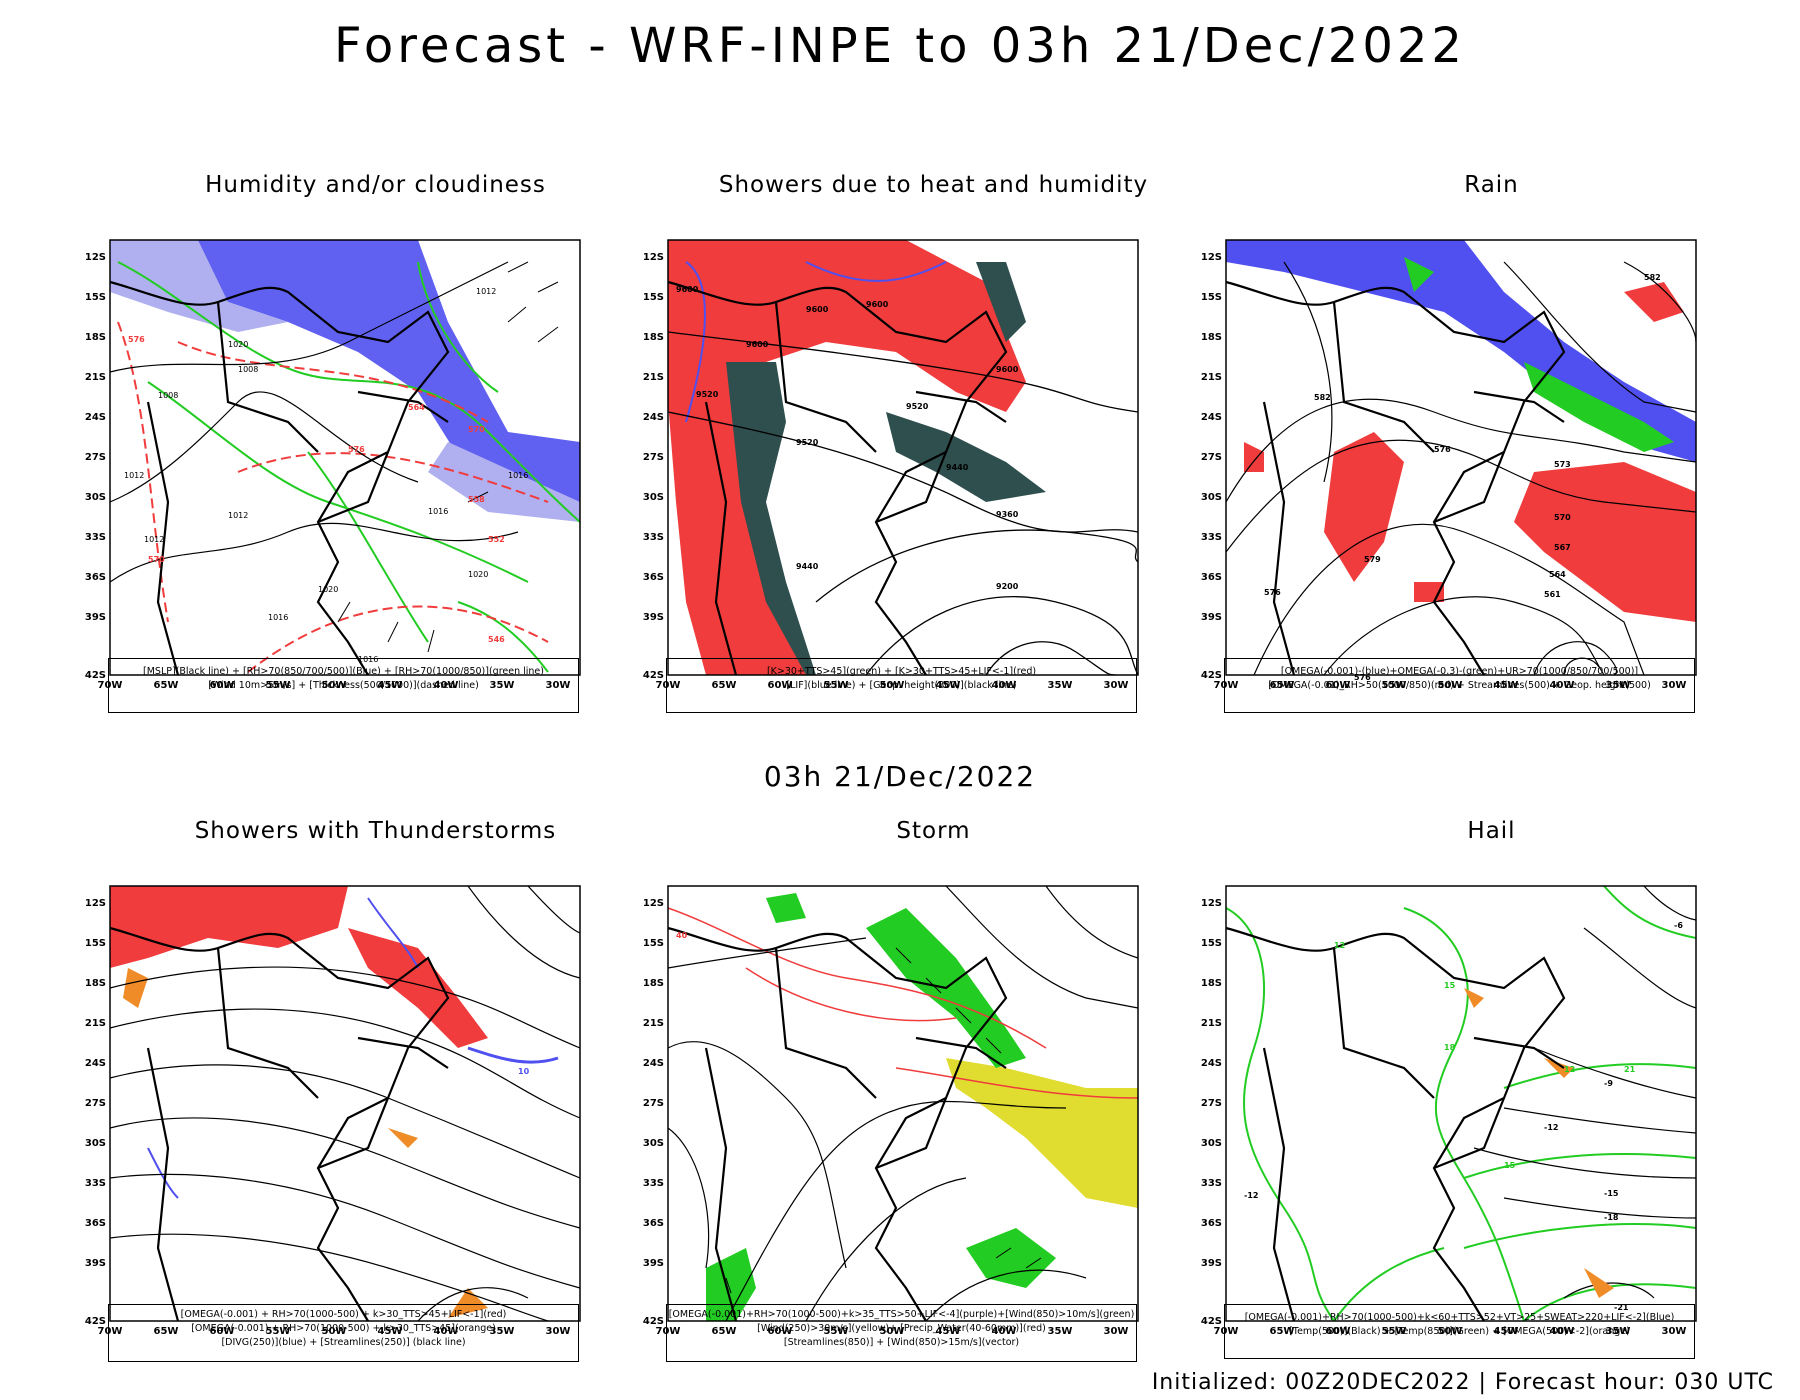 This screenshot has width=1800, height=1400. What do you see at coordinates (1491, 185) in the screenshot?
I see `panel-title: Rain` at bounding box center [1491, 185].